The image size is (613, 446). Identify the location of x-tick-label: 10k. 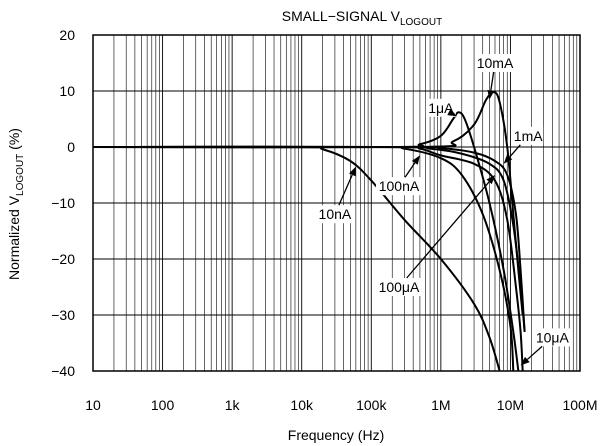
(302, 405).